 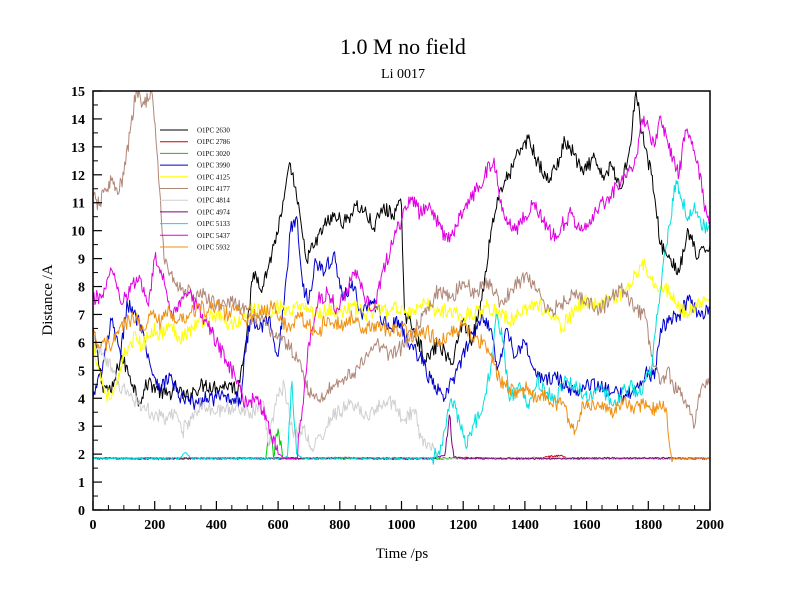 I want to click on y-tick-label: 4, so click(x=81, y=399).